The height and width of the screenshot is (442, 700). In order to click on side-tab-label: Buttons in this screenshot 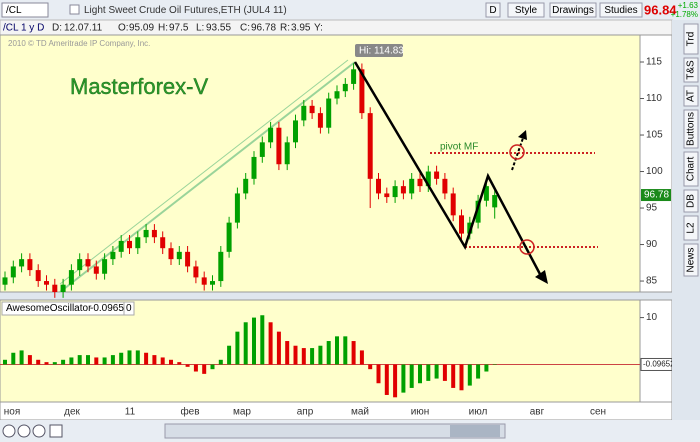, I will do `click(691, 129)`.